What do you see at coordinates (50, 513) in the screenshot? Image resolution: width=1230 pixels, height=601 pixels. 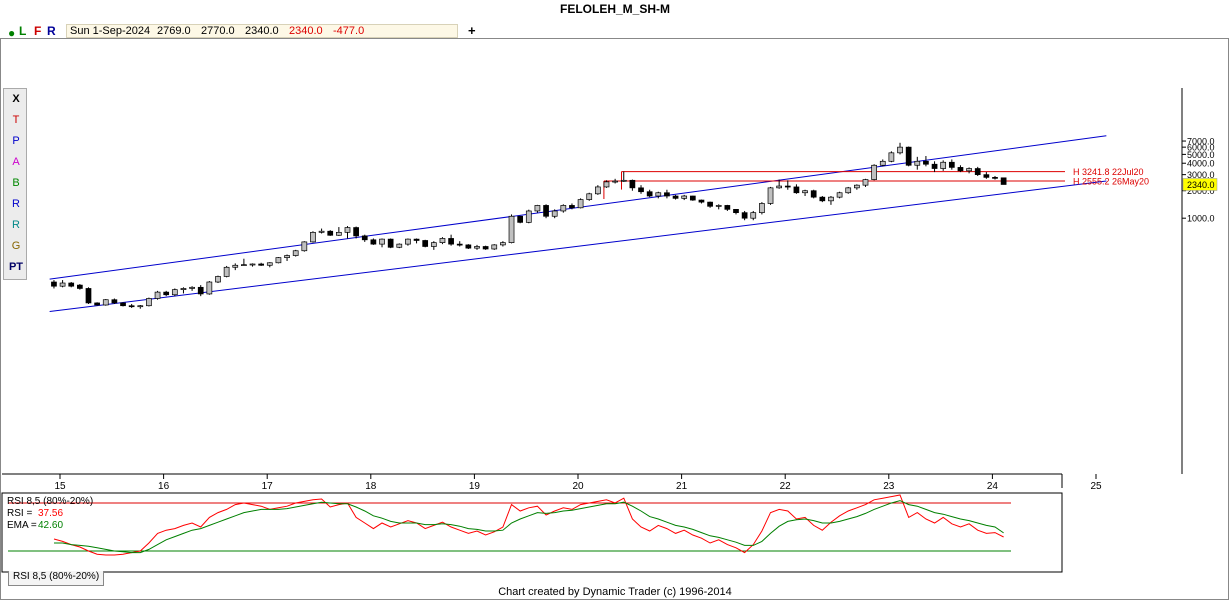 I see `rsi-series-value: 37.56` at bounding box center [50, 513].